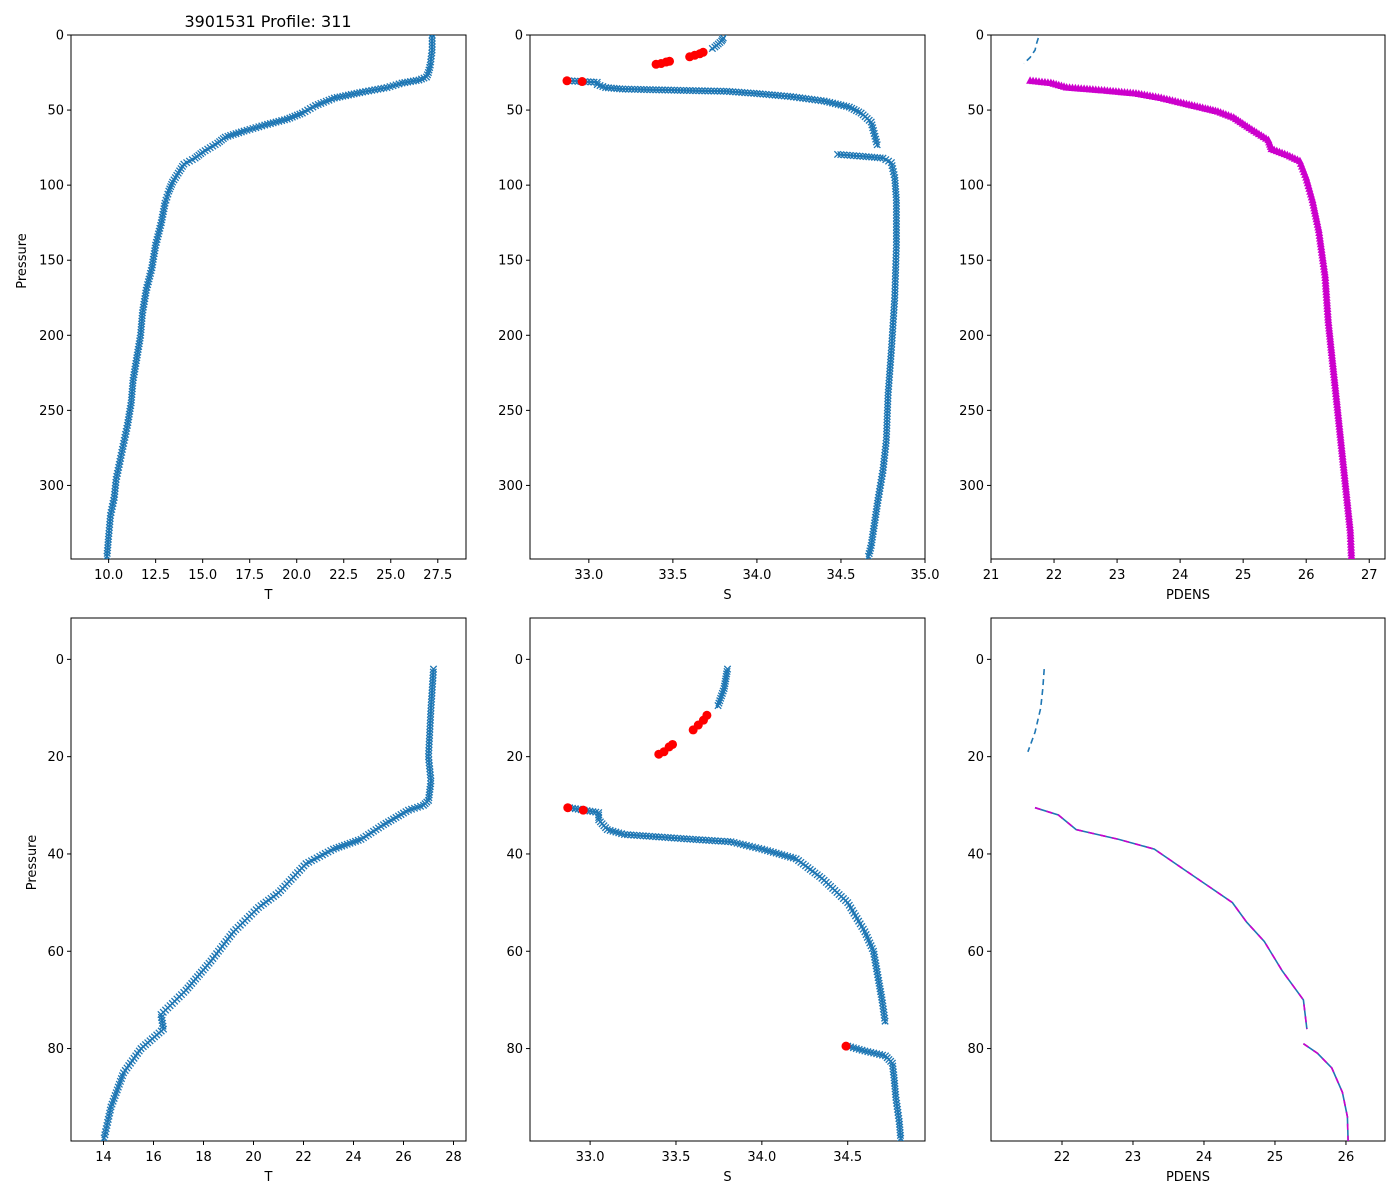  Describe the element at coordinates (390, 575) in the screenshot. I see `x-tick-label: 25.0` at that location.